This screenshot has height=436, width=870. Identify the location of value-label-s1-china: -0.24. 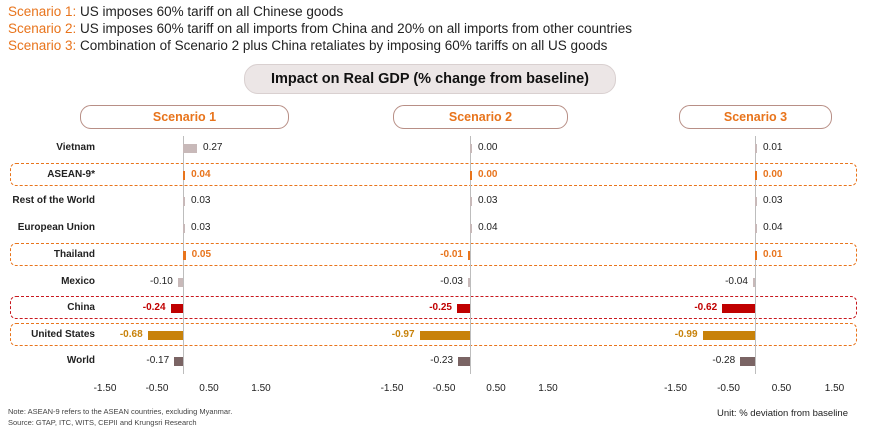
(154, 307).